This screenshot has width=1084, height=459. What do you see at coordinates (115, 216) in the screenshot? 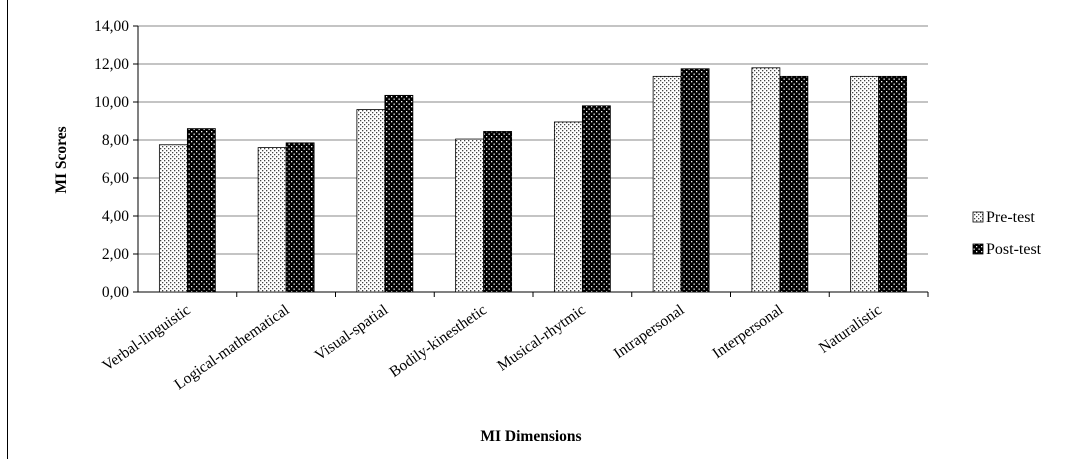
I see `y-tick-label: 4,00` at bounding box center [115, 216].